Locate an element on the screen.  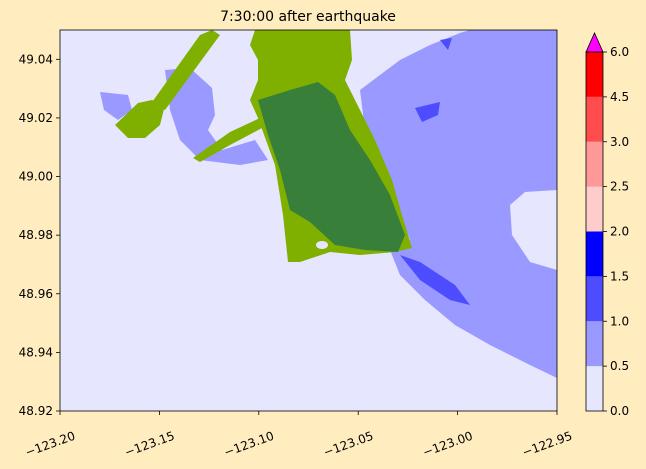
y-tick-label: 48.92 is located at coordinates (36, 411).